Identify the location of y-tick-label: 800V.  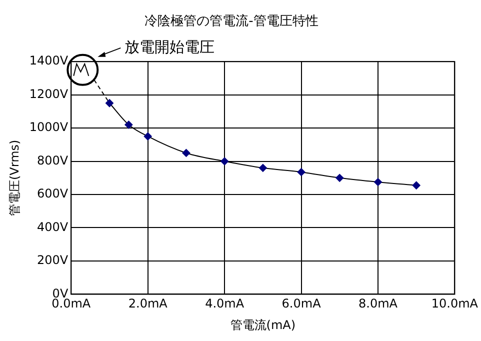
(53, 160).